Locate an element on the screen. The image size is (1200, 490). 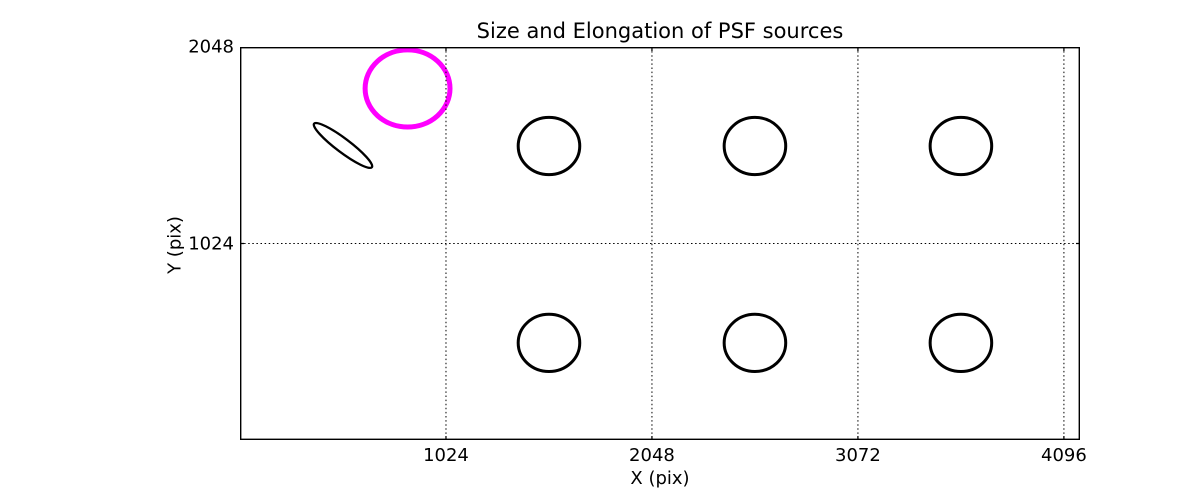
x-tick-label: 4096 is located at coordinates (1064, 455).